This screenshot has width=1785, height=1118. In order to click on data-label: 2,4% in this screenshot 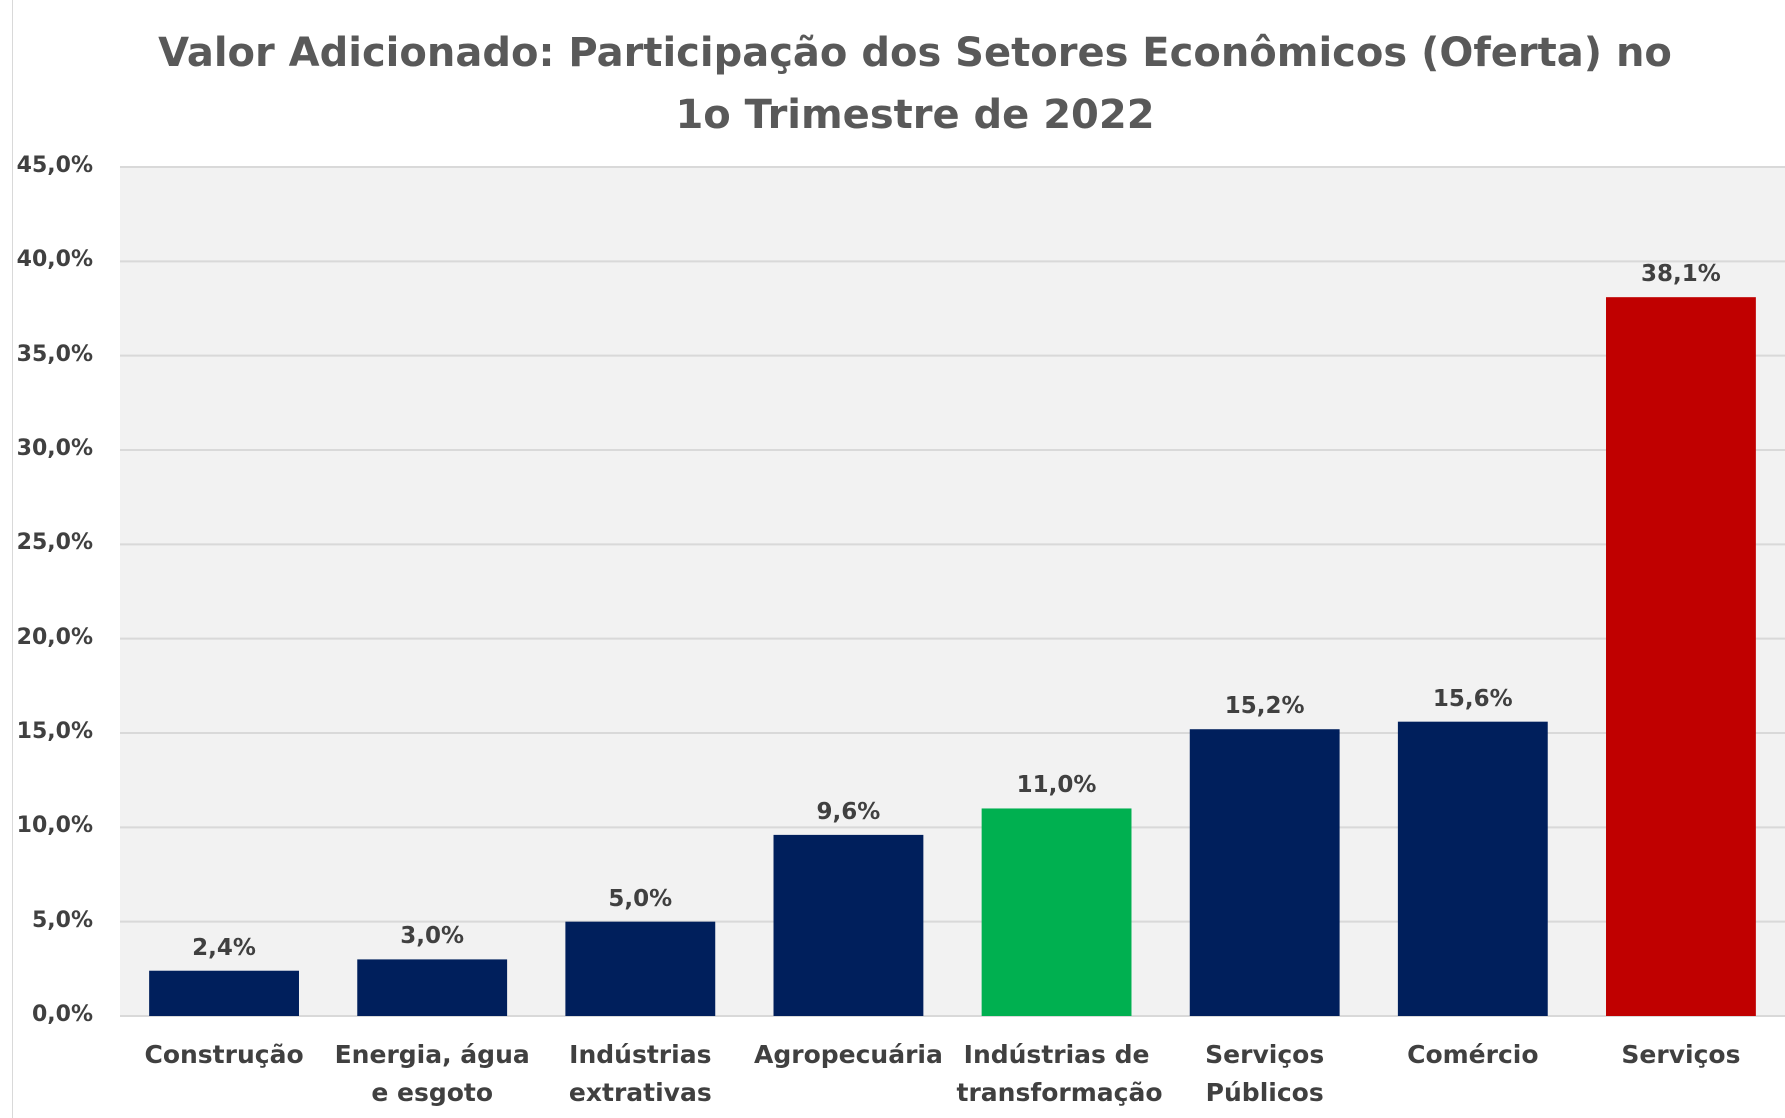, I will do `click(224, 947)`.